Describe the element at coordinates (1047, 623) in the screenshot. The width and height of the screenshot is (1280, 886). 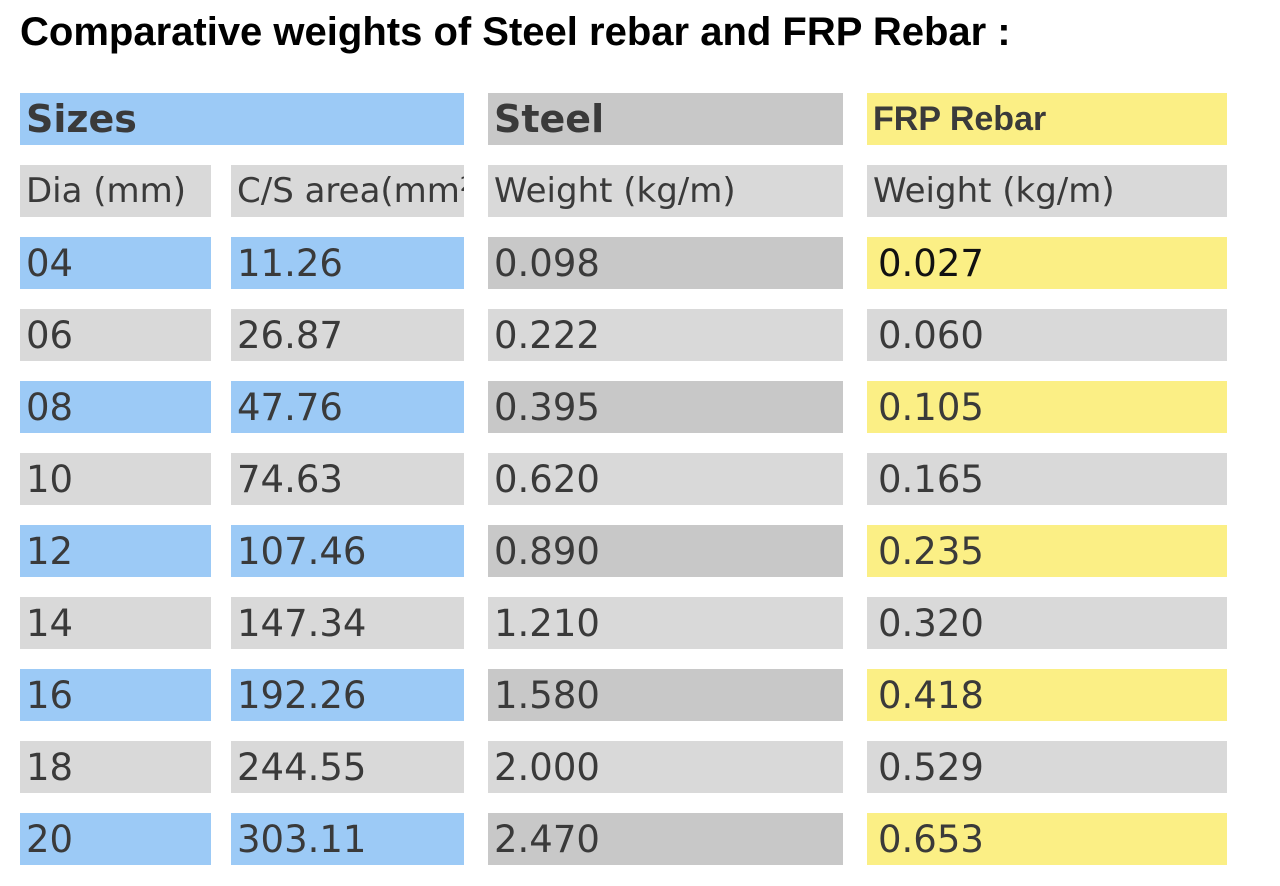
I see `frp-weight-cell: 0.320` at that location.